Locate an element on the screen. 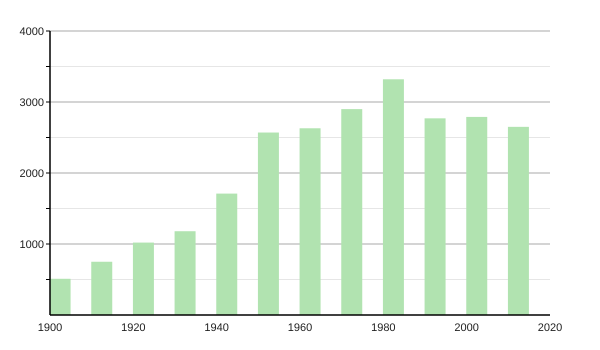 This screenshot has width=600, height=350. x-tick-label: 1920 is located at coordinates (133, 328).